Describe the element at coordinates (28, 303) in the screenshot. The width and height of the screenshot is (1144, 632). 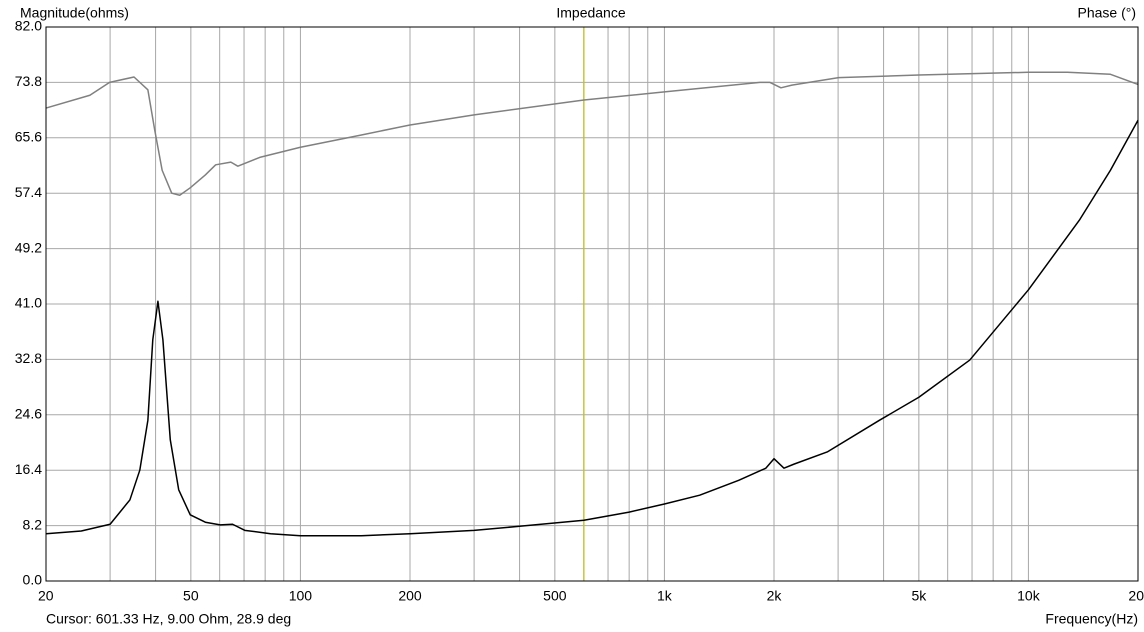
I see `y-tick-label: 41.0` at that location.